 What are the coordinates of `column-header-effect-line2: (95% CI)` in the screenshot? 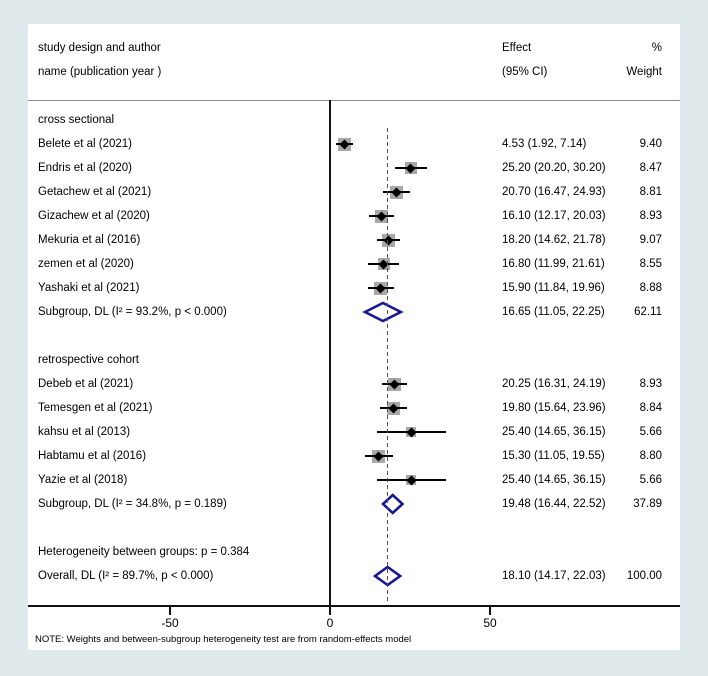 It's located at (525, 72).